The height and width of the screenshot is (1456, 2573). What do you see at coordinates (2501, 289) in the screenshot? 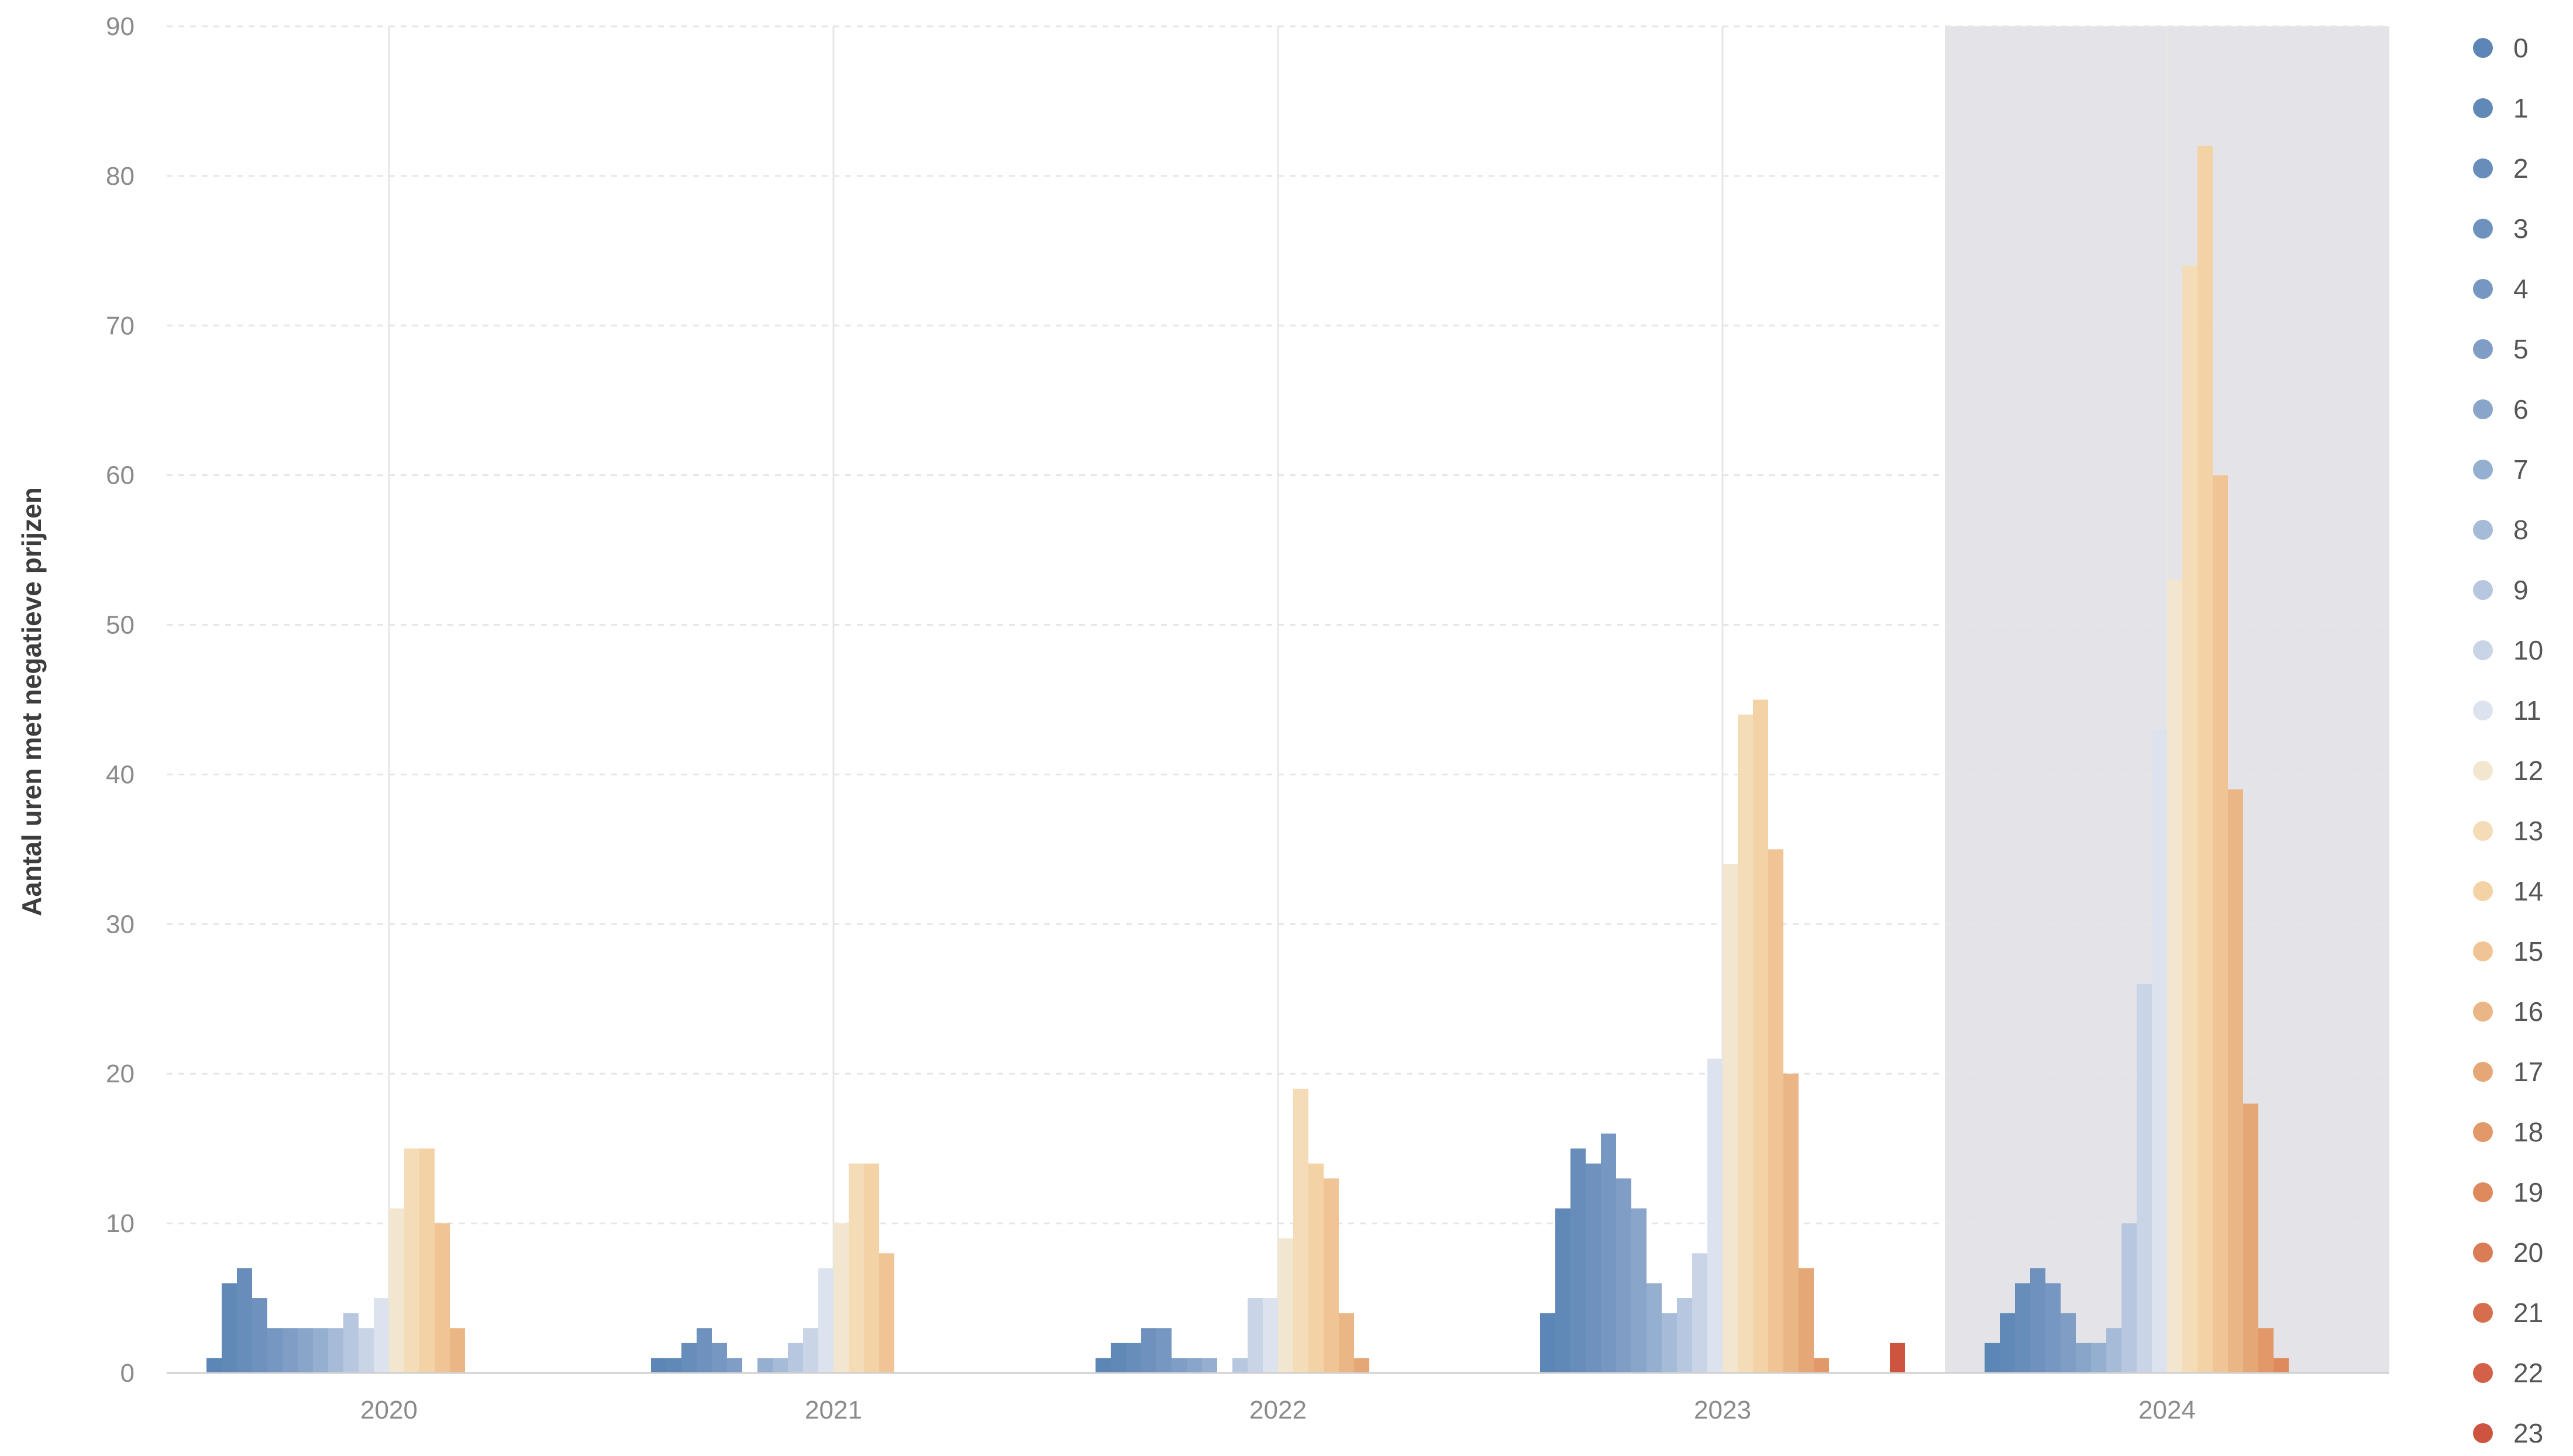
I see `legend-item-4: 4` at bounding box center [2501, 289].